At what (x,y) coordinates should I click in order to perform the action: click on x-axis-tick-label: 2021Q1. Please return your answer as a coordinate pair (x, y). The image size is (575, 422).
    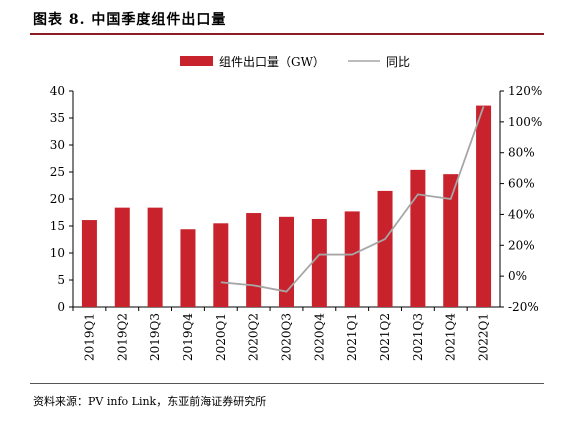
    Looking at the image, I should click on (352, 337).